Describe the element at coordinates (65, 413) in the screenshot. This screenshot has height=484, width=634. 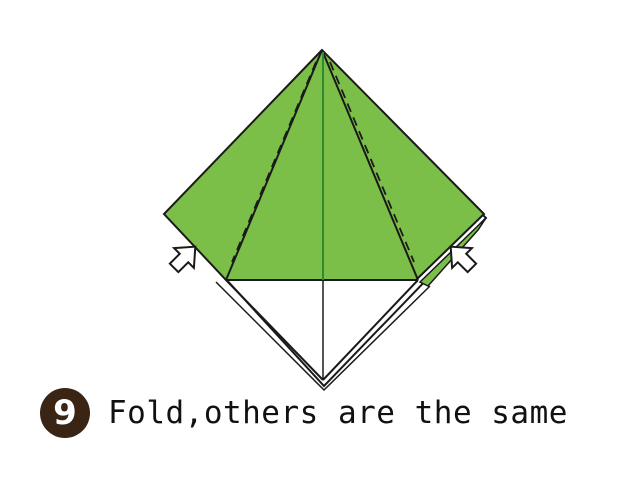
I see `step-number-badge: 9` at that location.